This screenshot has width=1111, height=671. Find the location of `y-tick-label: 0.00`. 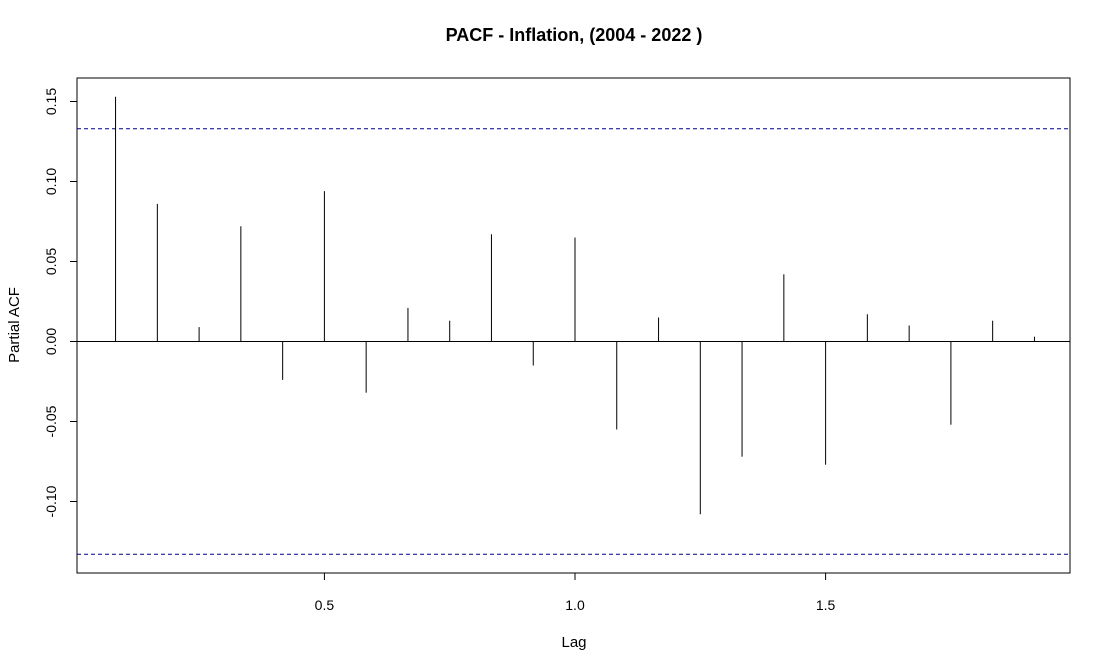

y-tick-label: 0.00 is located at coordinates (51, 341).